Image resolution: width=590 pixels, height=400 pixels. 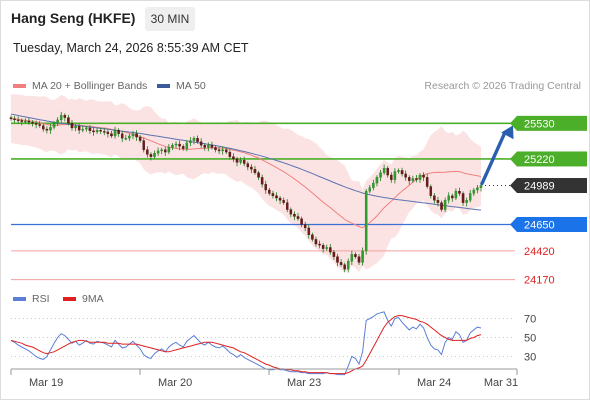 What do you see at coordinates (264, 378) in the screenshot?
I see `x-axis: Mar 19 Mar 20 Mar 23 Mar 24 Mar 31` at bounding box center [264, 378].